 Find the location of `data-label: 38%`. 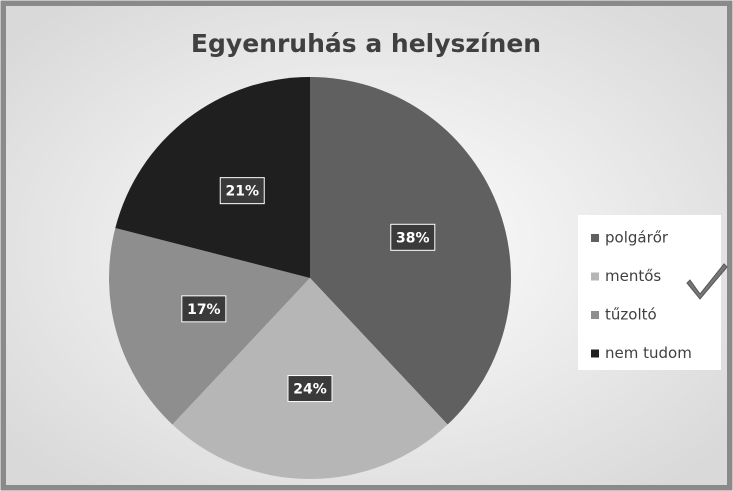

data-label: 38% is located at coordinates (413, 238).